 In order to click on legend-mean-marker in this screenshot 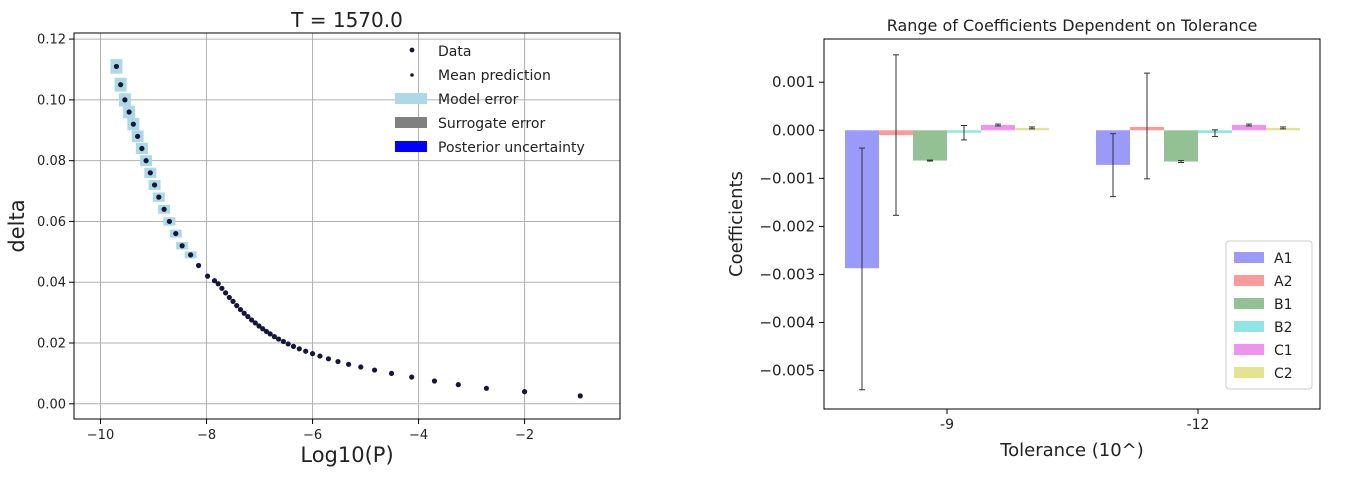, I will do `click(412, 75)`.